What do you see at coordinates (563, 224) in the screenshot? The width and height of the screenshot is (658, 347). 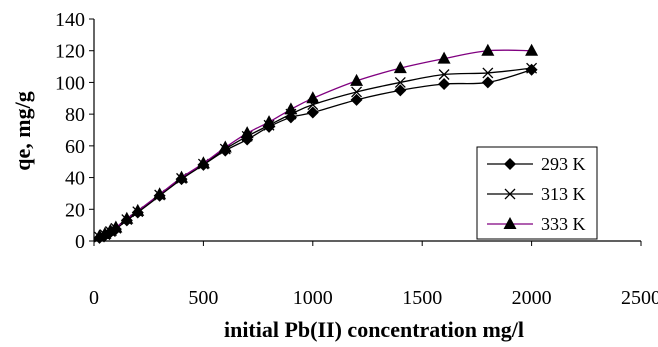 I see `legend-label: 333 K` at bounding box center [563, 224].